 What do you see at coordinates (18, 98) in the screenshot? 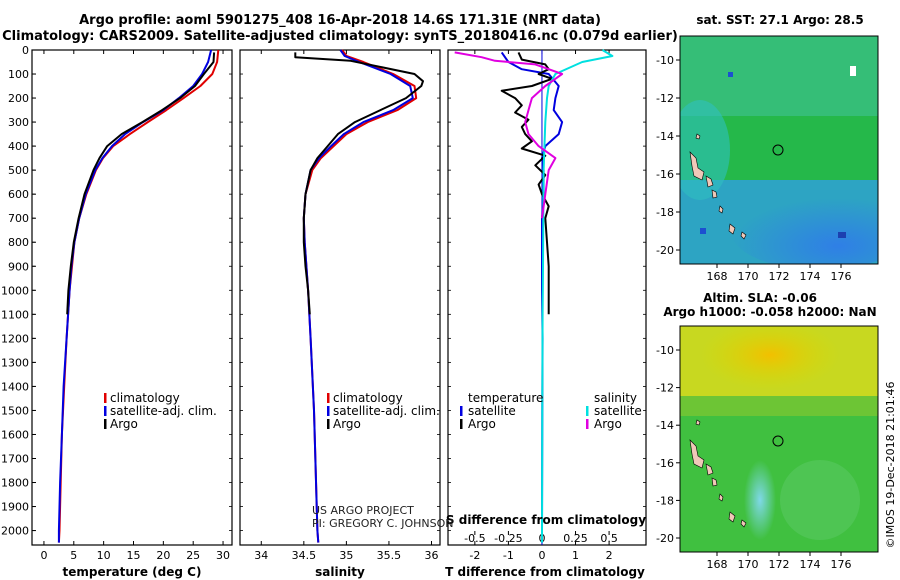
I see `depth-tick-label: 200` at bounding box center [18, 98].